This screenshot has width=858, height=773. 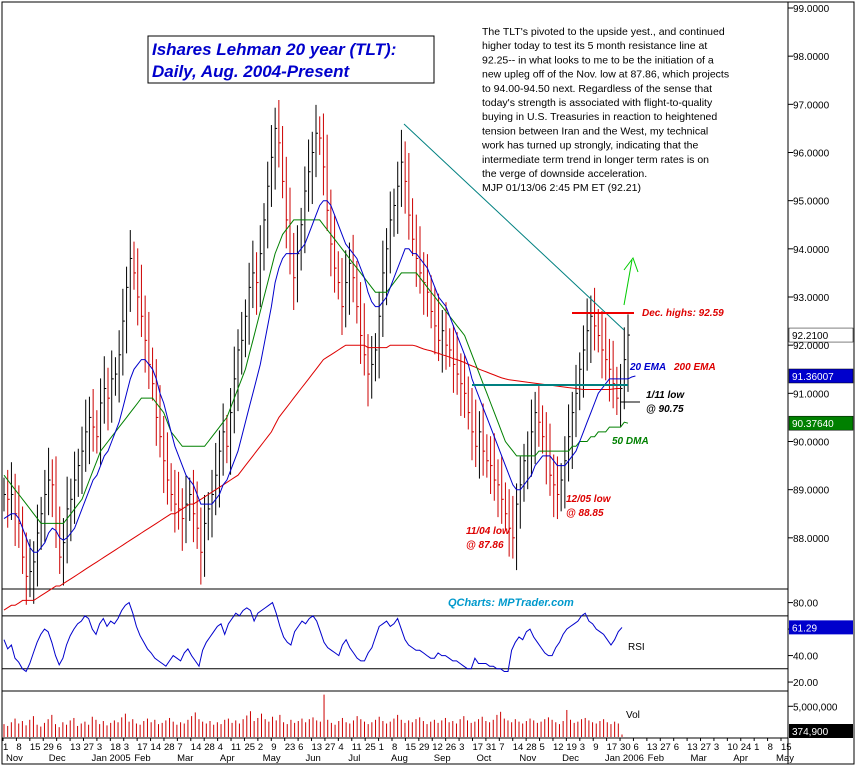 I want to click on x-date-label: 23, so click(x=290, y=747).